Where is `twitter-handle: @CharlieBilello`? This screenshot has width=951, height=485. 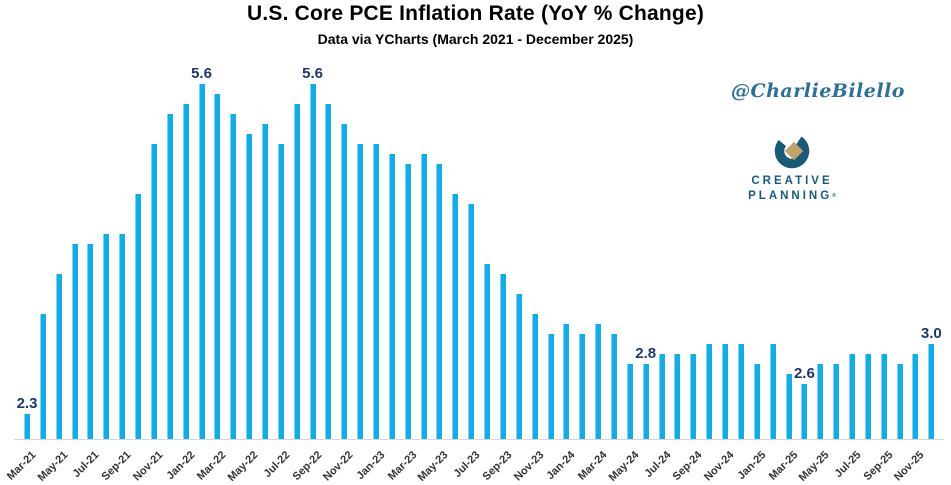 twitter-handle: @CharlieBilello is located at coordinates (818, 91).